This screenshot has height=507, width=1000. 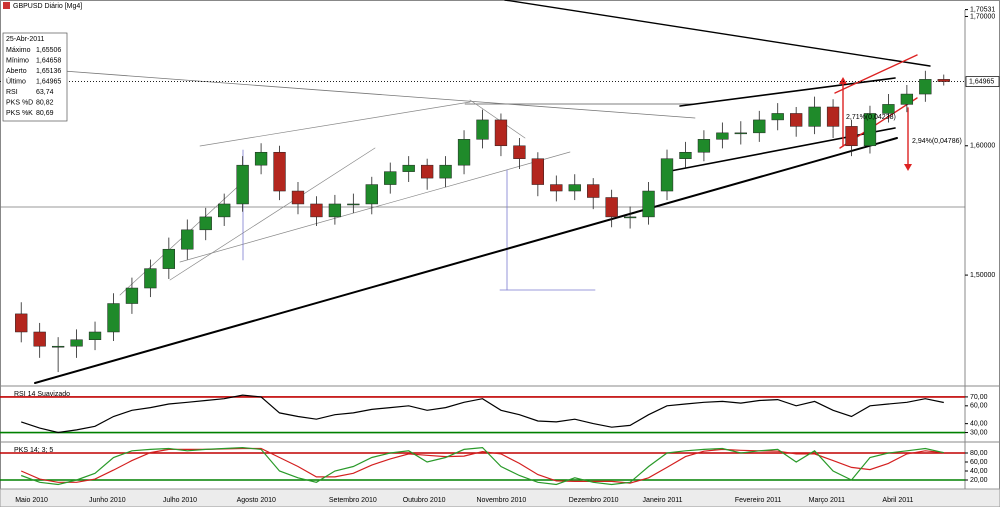 What do you see at coordinates (758, 500) in the screenshot?
I see `x-tick-label: Fevereiro 2011` at bounding box center [758, 500].